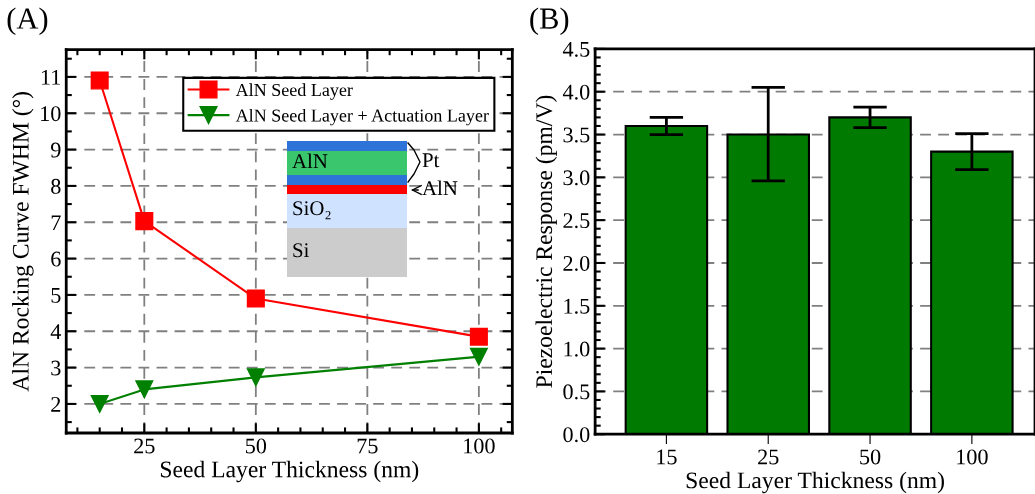 The image size is (1035, 494). I want to click on legend-label: AlN Seed Layer + Actuation Layer, so click(362, 117).